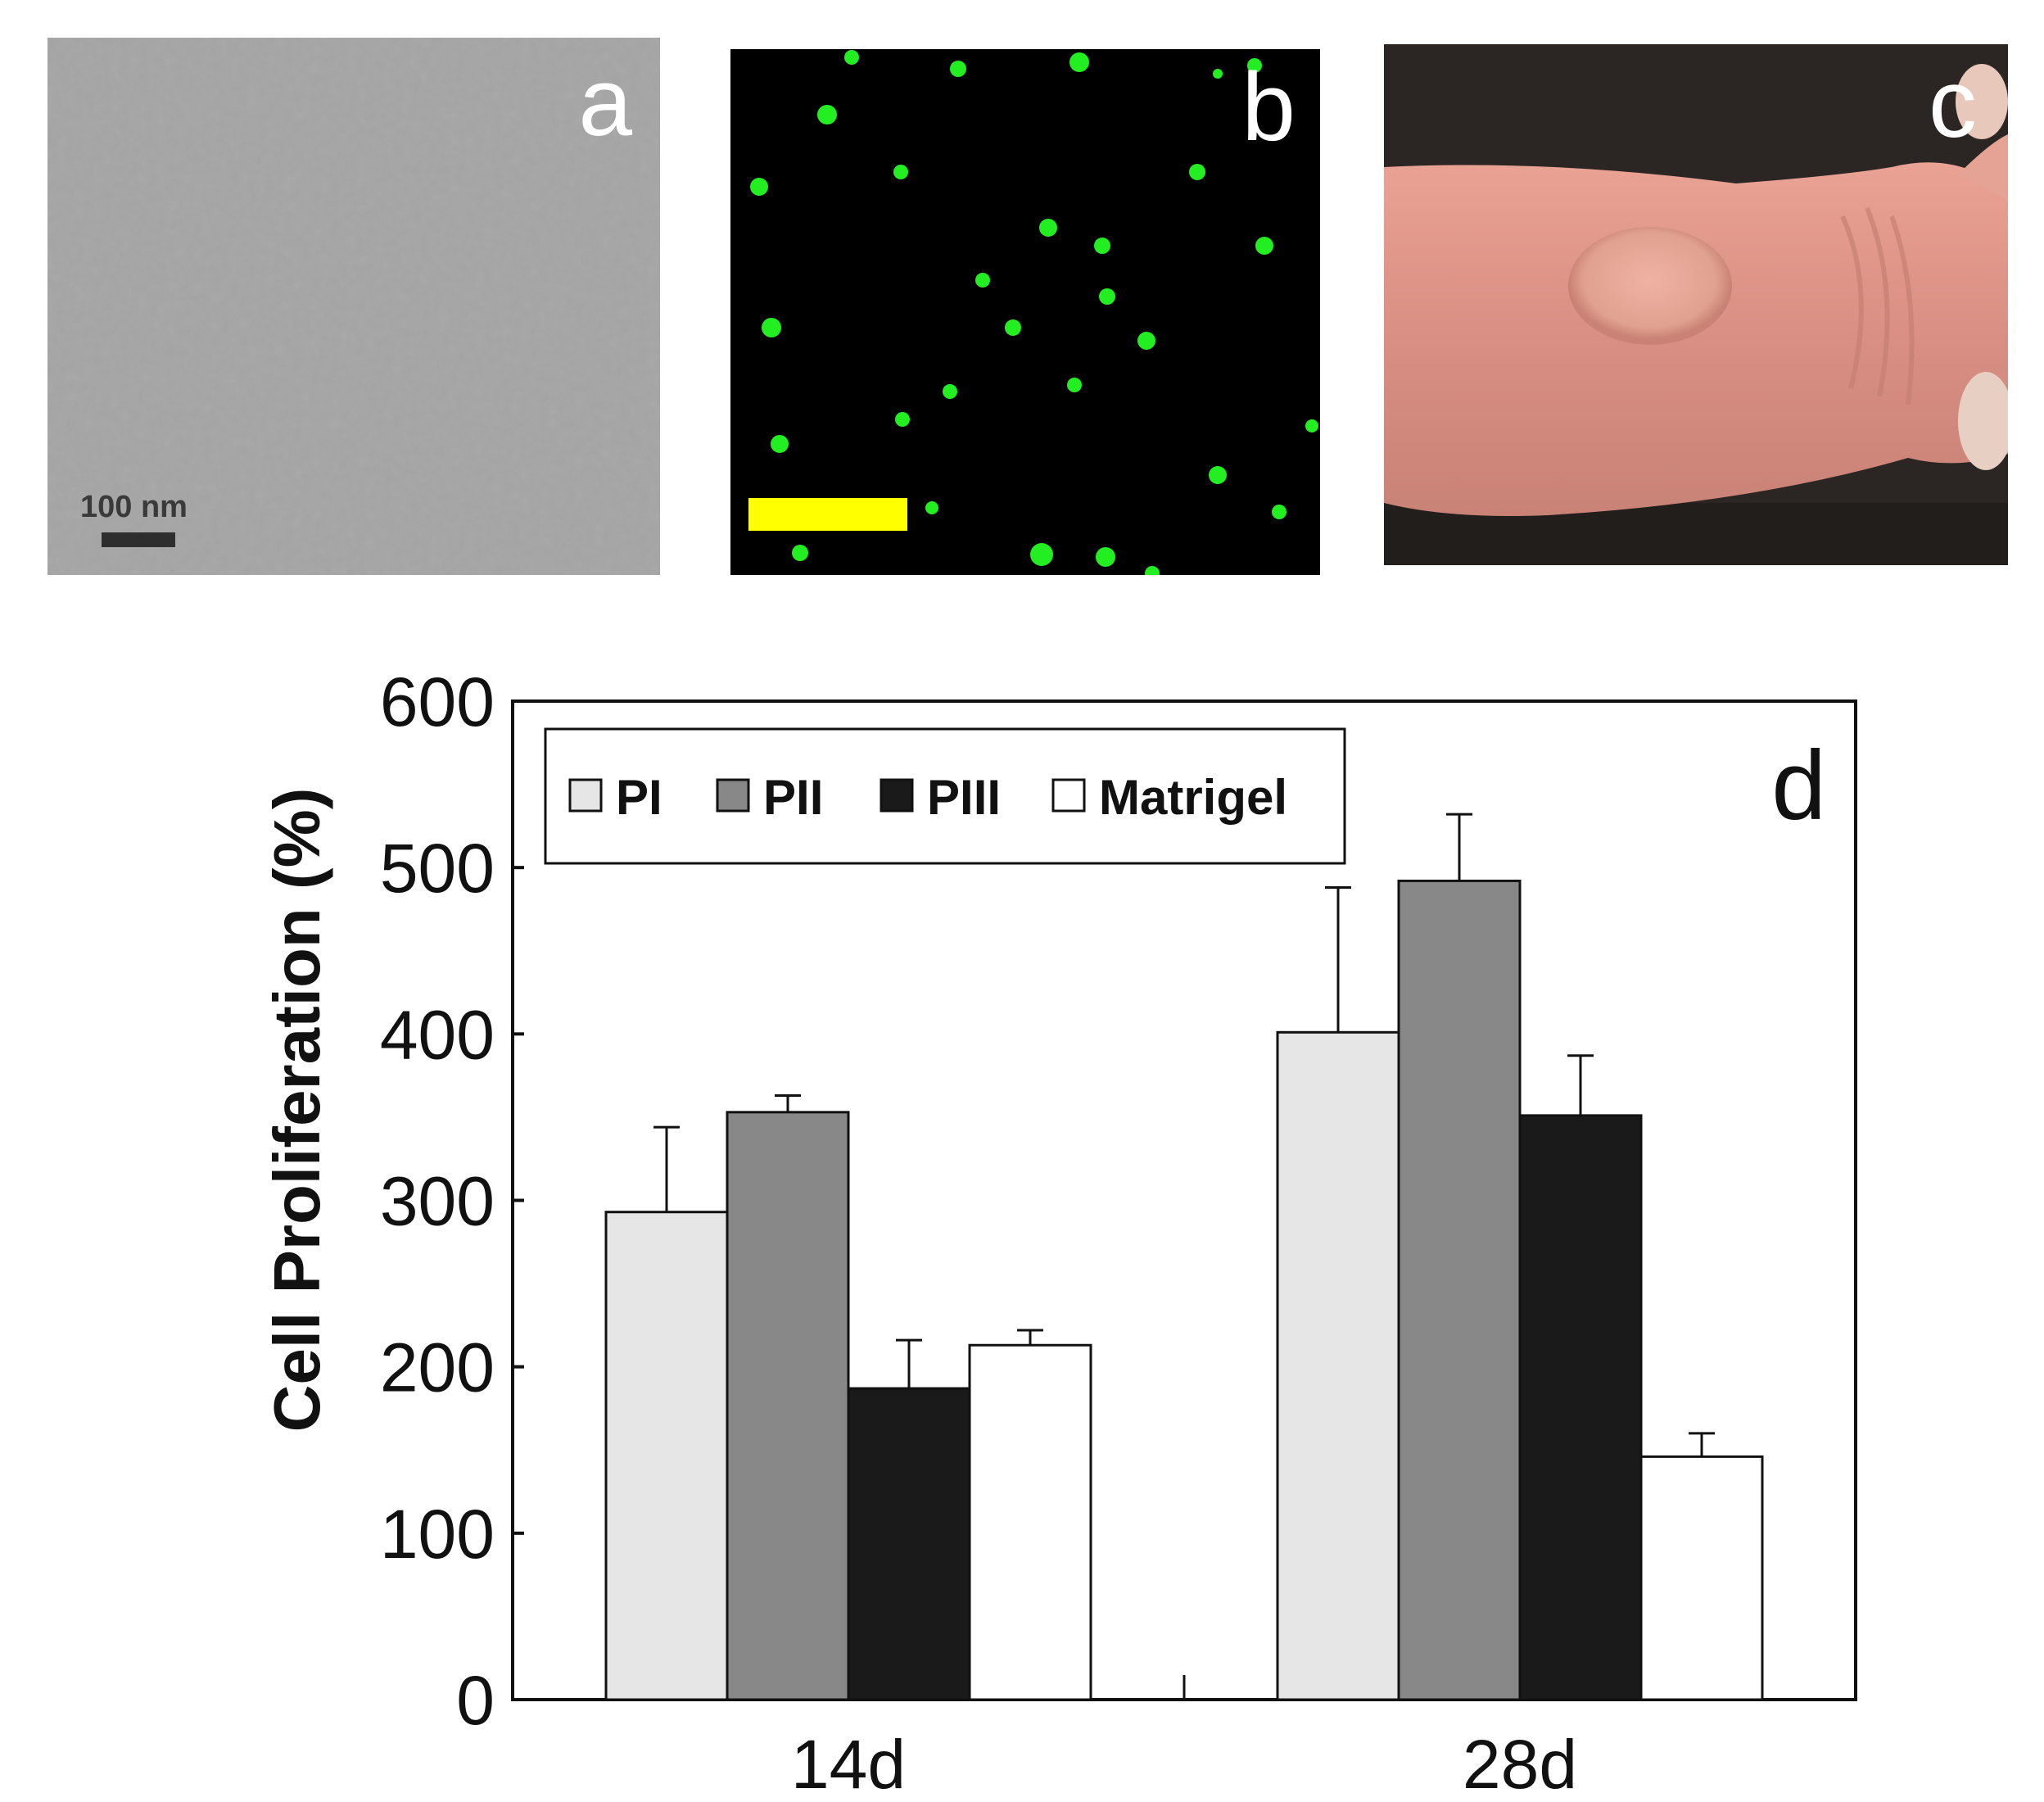  Describe the element at coordinates (788, 1406) in the screenshot. I see `bar-pii-14d` at that location.